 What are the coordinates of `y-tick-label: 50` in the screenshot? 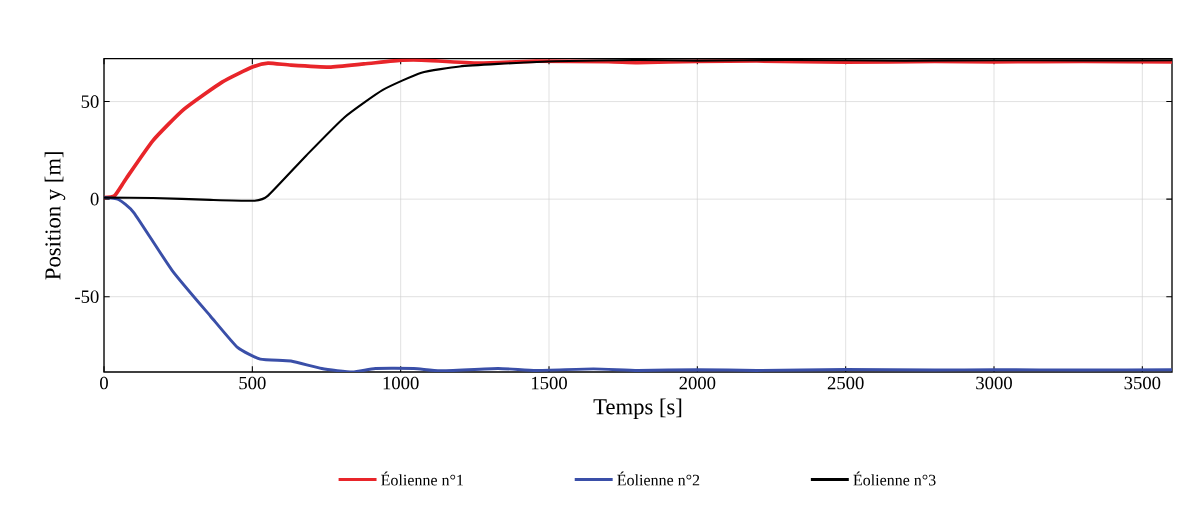 It's located at (90, 101).